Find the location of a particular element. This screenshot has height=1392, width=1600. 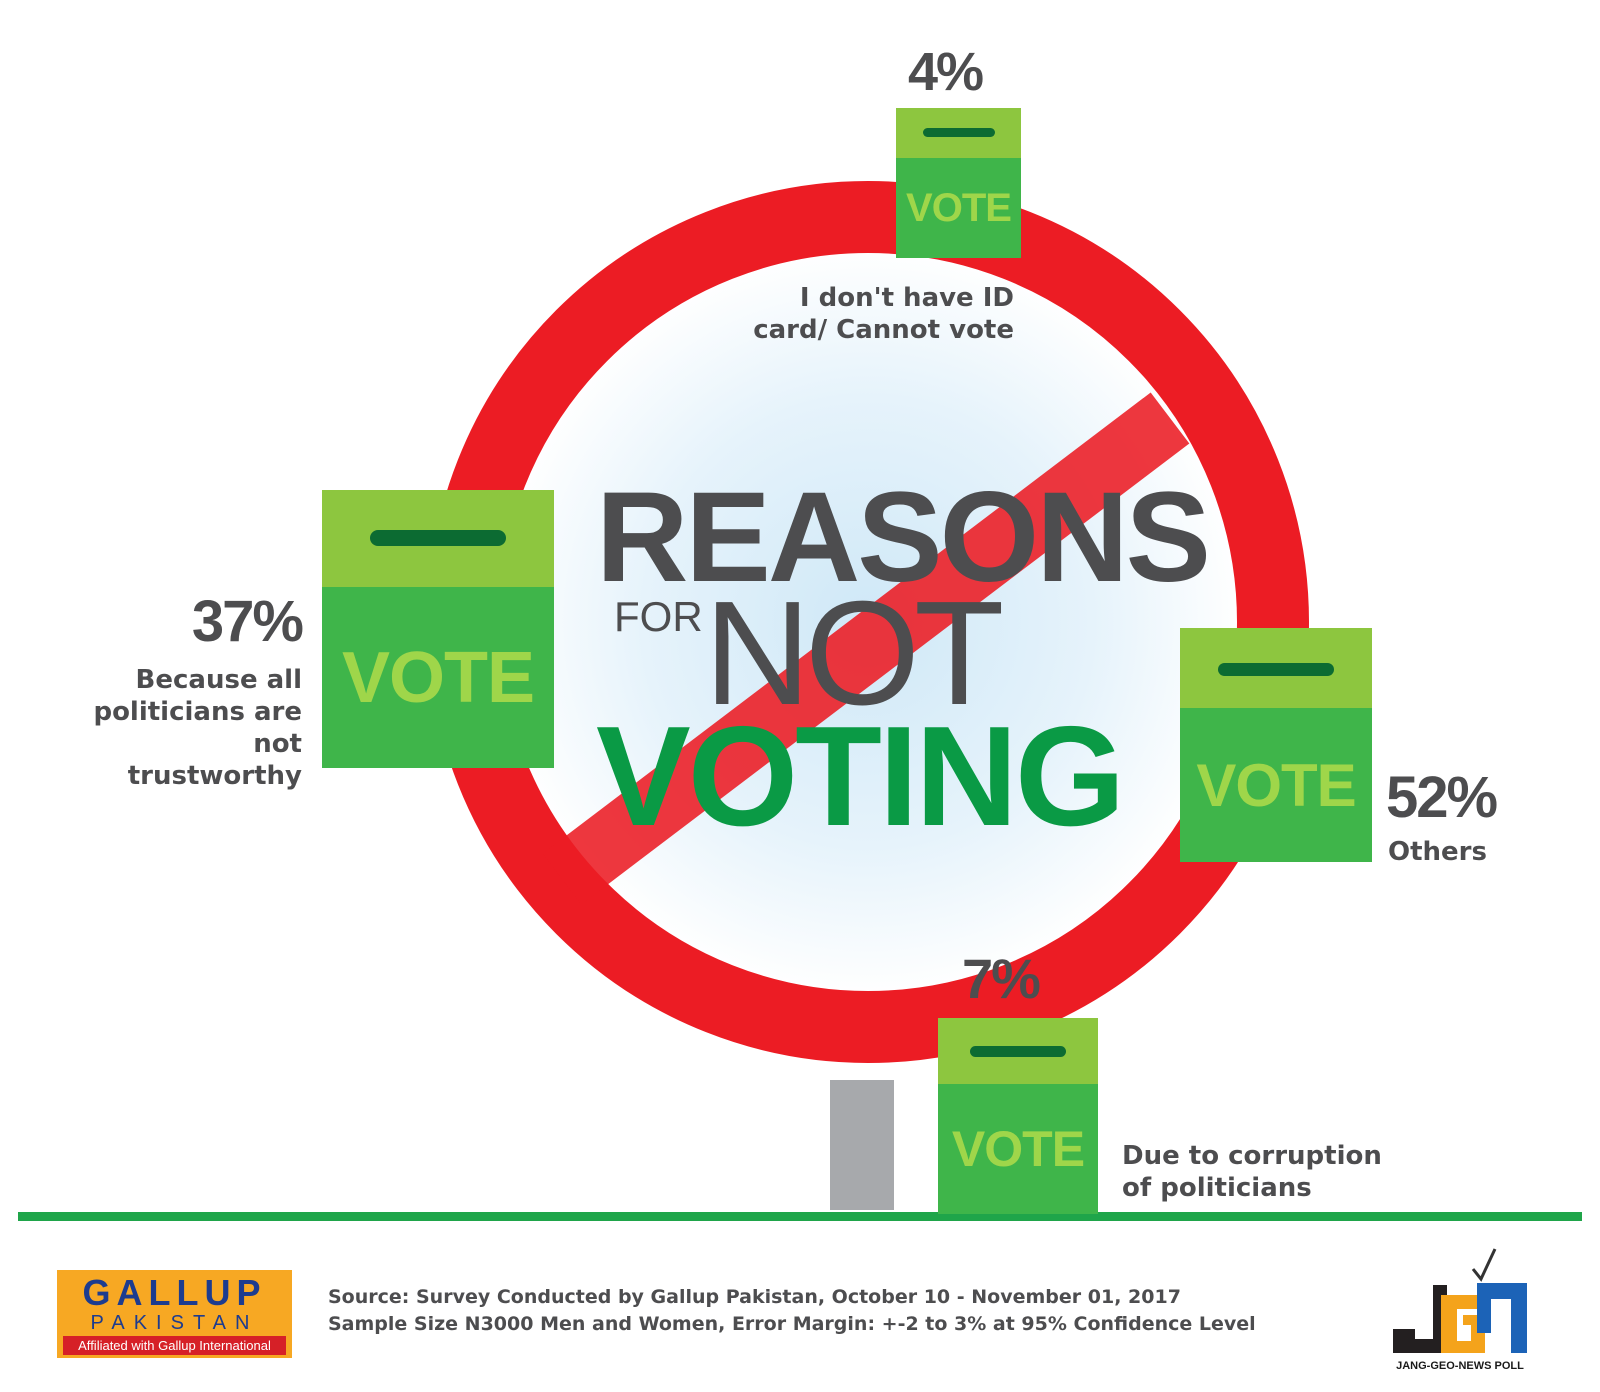

gallup-logo-line2: PAKISTAN is located at coordinates (174, 1323).